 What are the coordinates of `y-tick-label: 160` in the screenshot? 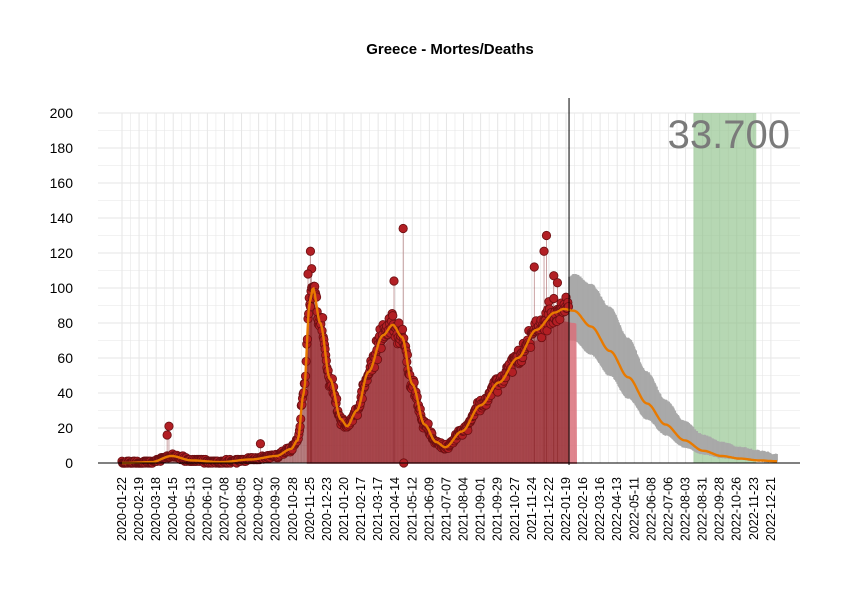 It's located at (62, 183).